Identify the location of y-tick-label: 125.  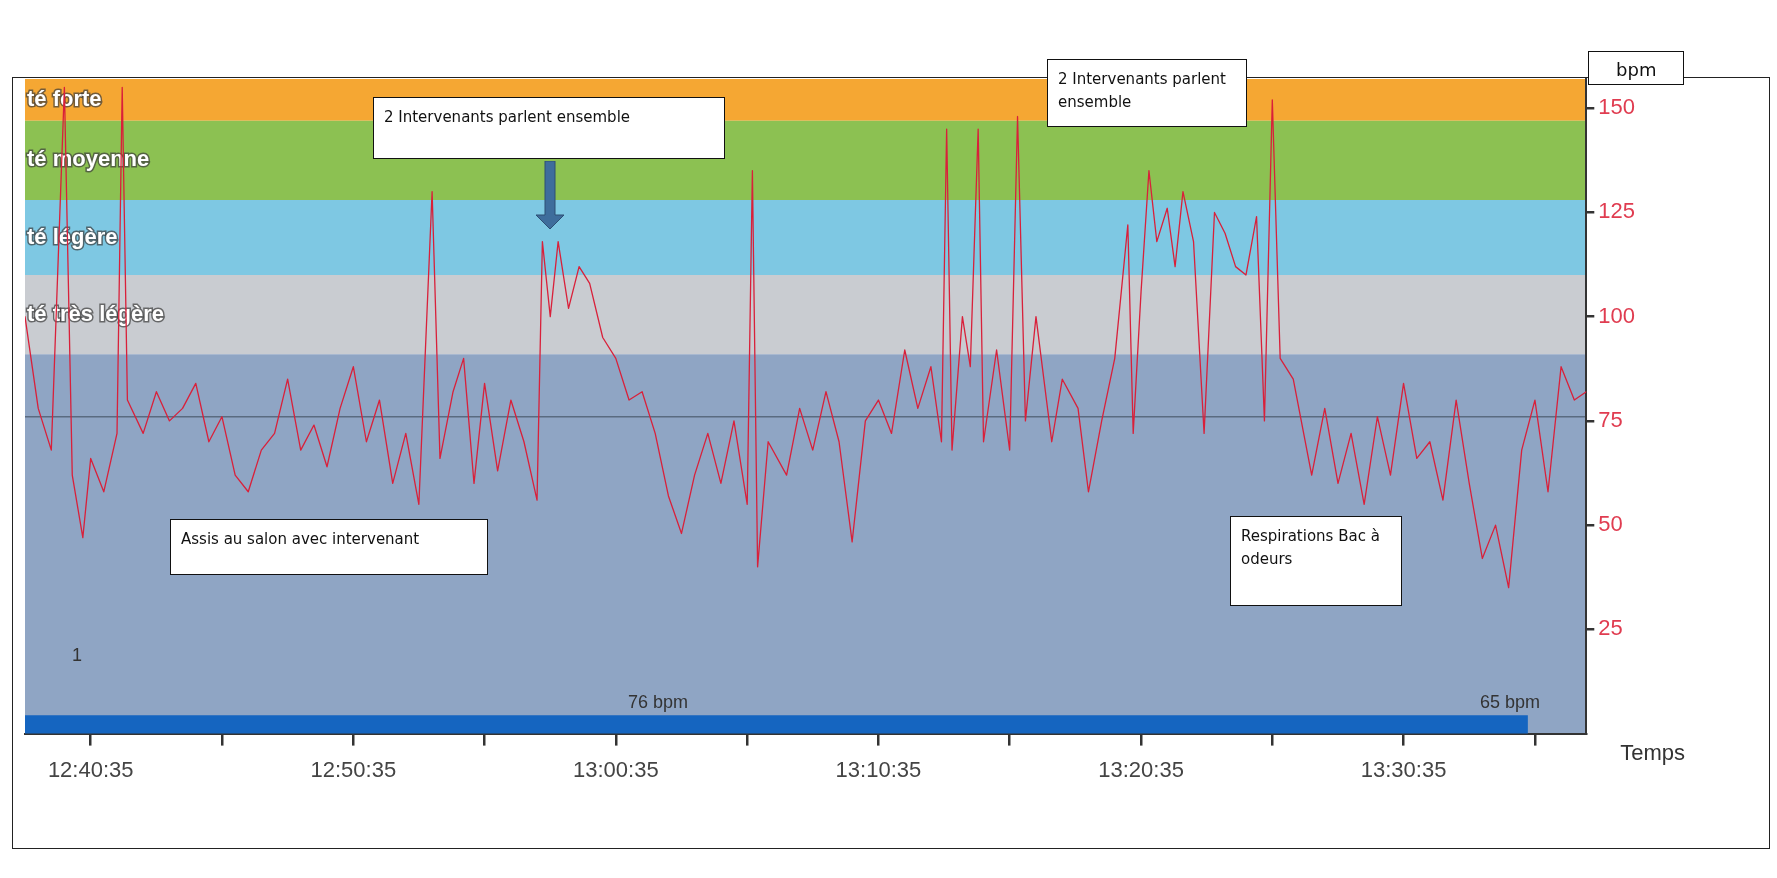
(1617, 211).